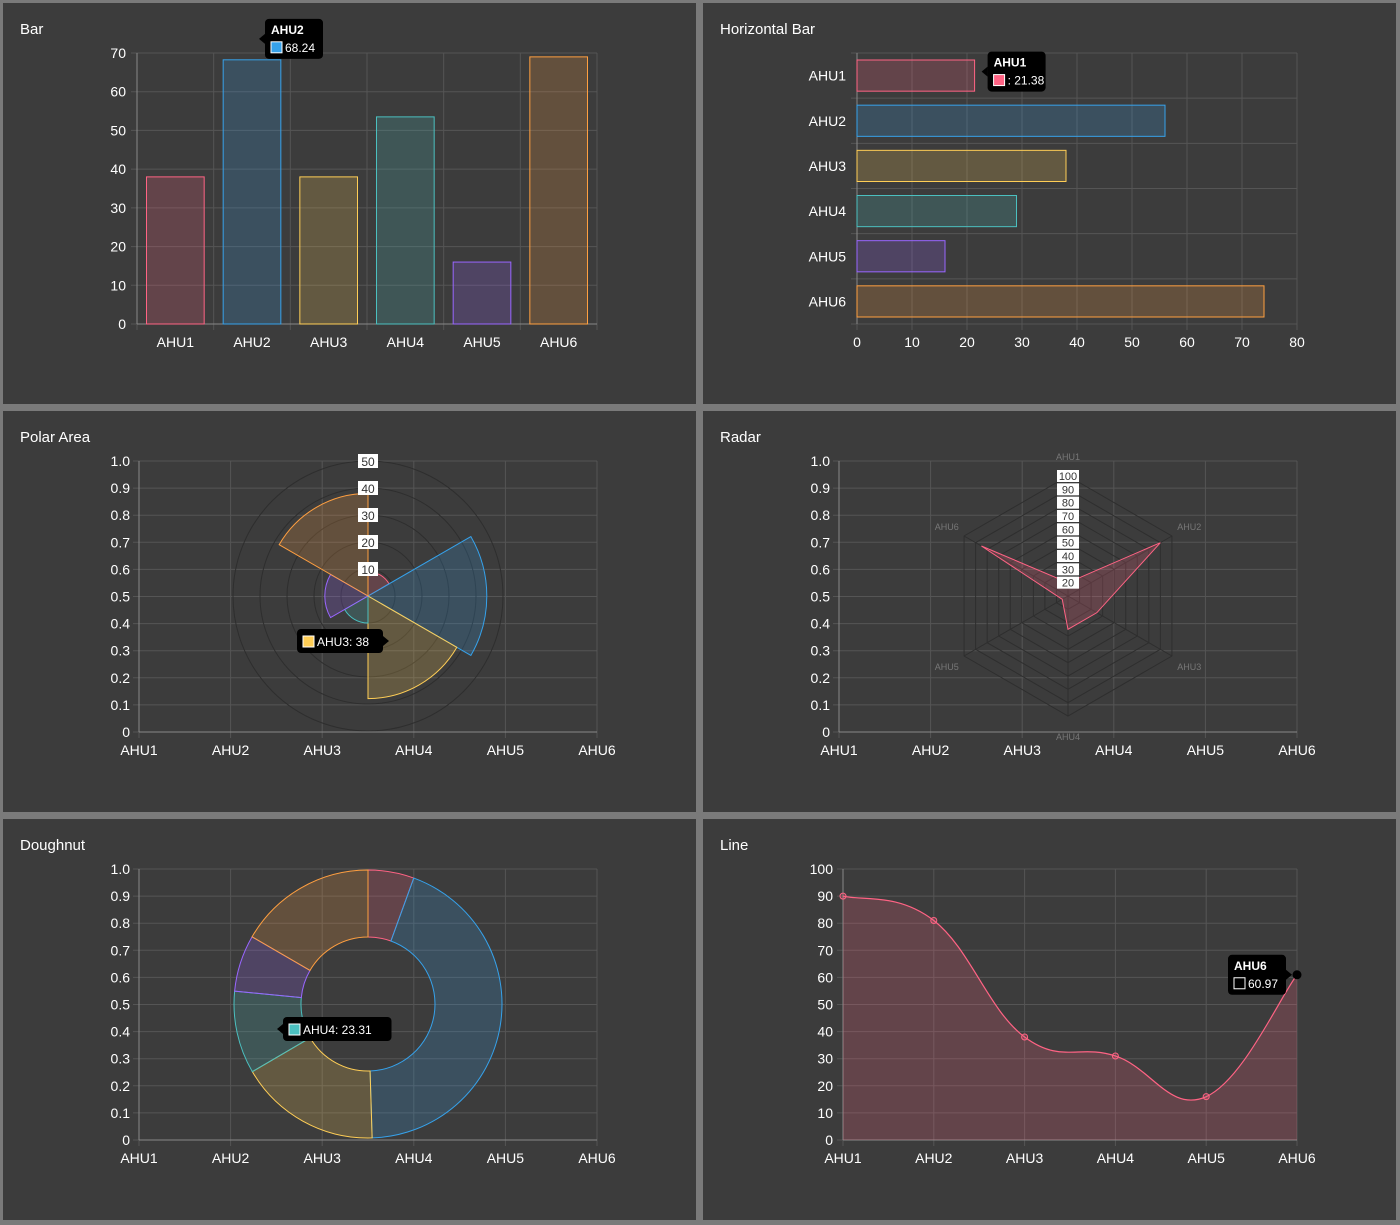 Image resolution: width=1400 pixels, height=1225 pixels. Describe the element at coordinates (1025, 1037) in the screenshot. I see `line-point-ahu3` at that location.